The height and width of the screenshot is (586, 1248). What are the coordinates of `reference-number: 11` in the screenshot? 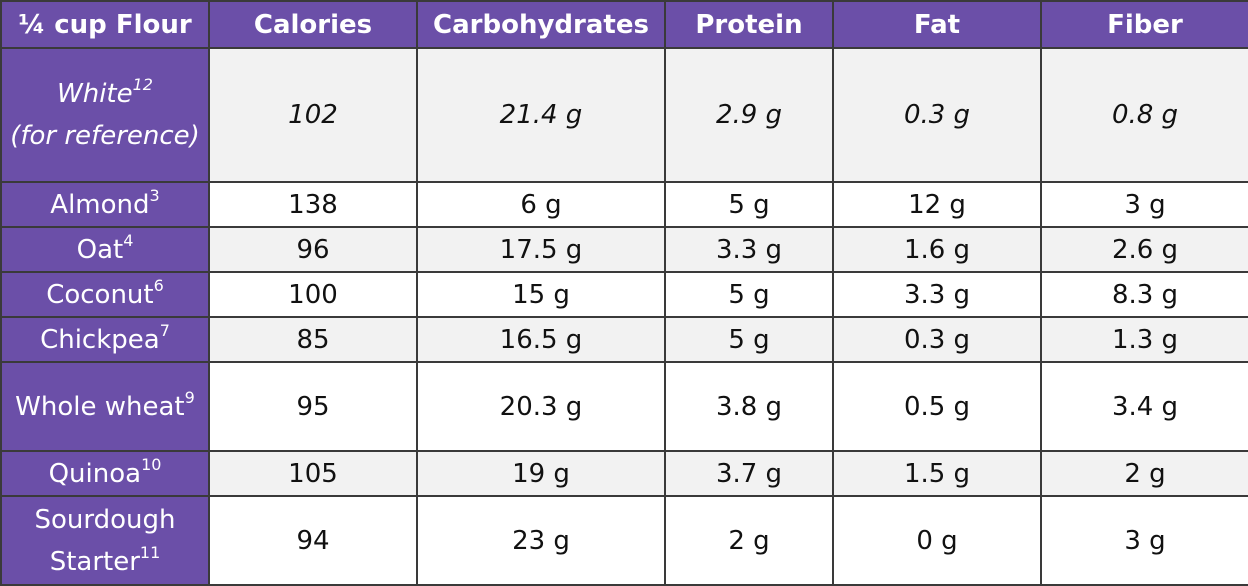 It's located at (150, 552).